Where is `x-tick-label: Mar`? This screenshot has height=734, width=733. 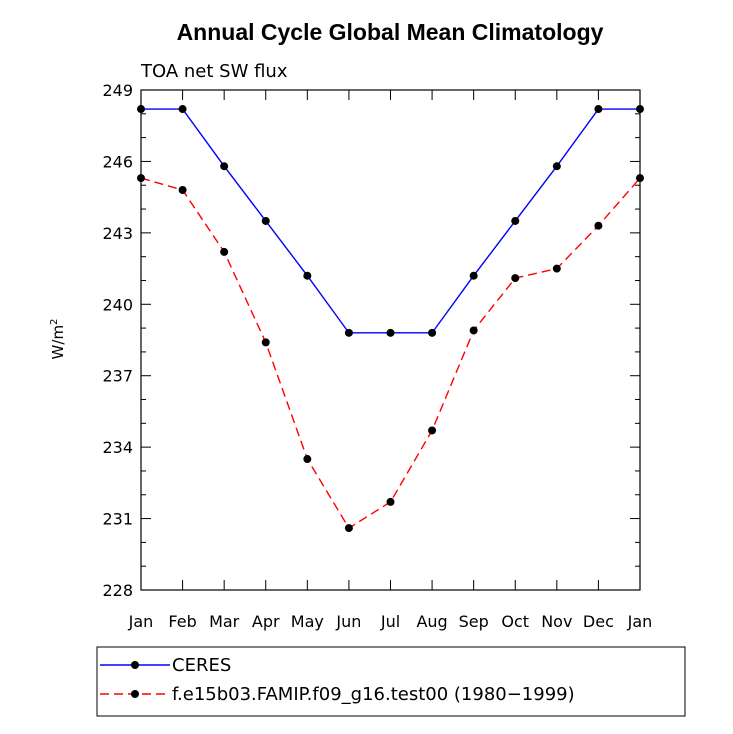 x-tick-label: Mar is located at coordinates (224, 621).